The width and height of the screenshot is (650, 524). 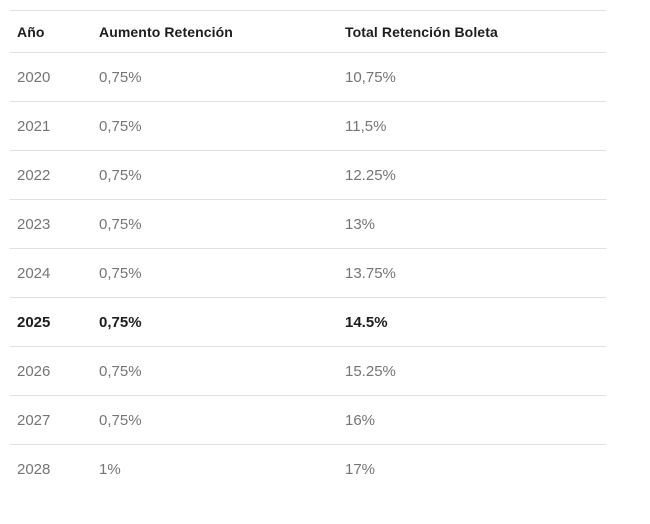 I want to click on cell-total: 17%, so click(x=360, y=469).